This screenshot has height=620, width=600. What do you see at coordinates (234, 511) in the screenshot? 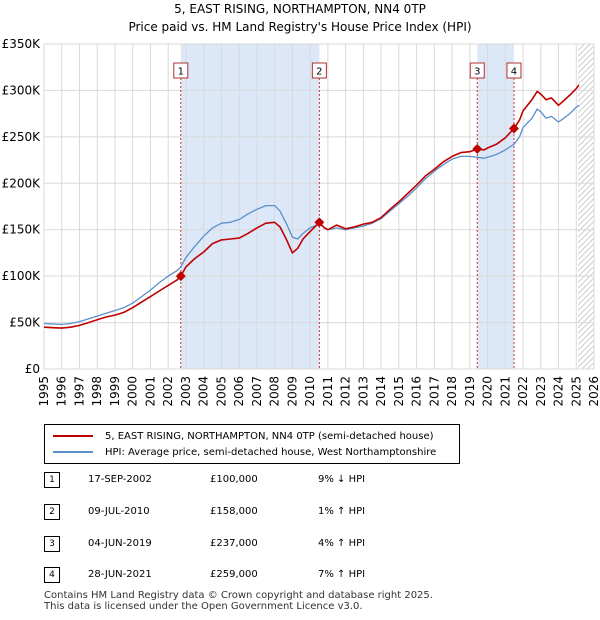
I see `sale-price: £158,000` at bounding box center [234, 511].